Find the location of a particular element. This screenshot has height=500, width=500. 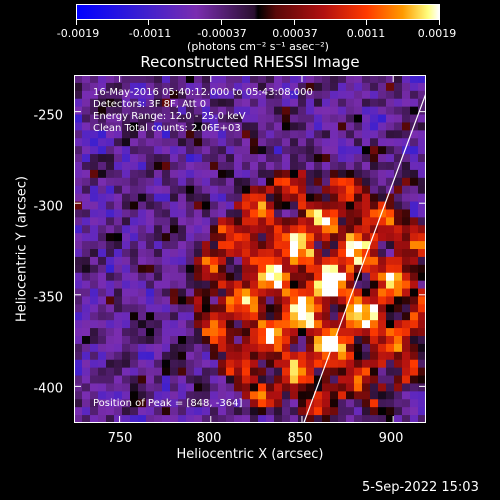

y-axis-label: Heliocentric Y (arcsec) is located at coordinates (22, 249).